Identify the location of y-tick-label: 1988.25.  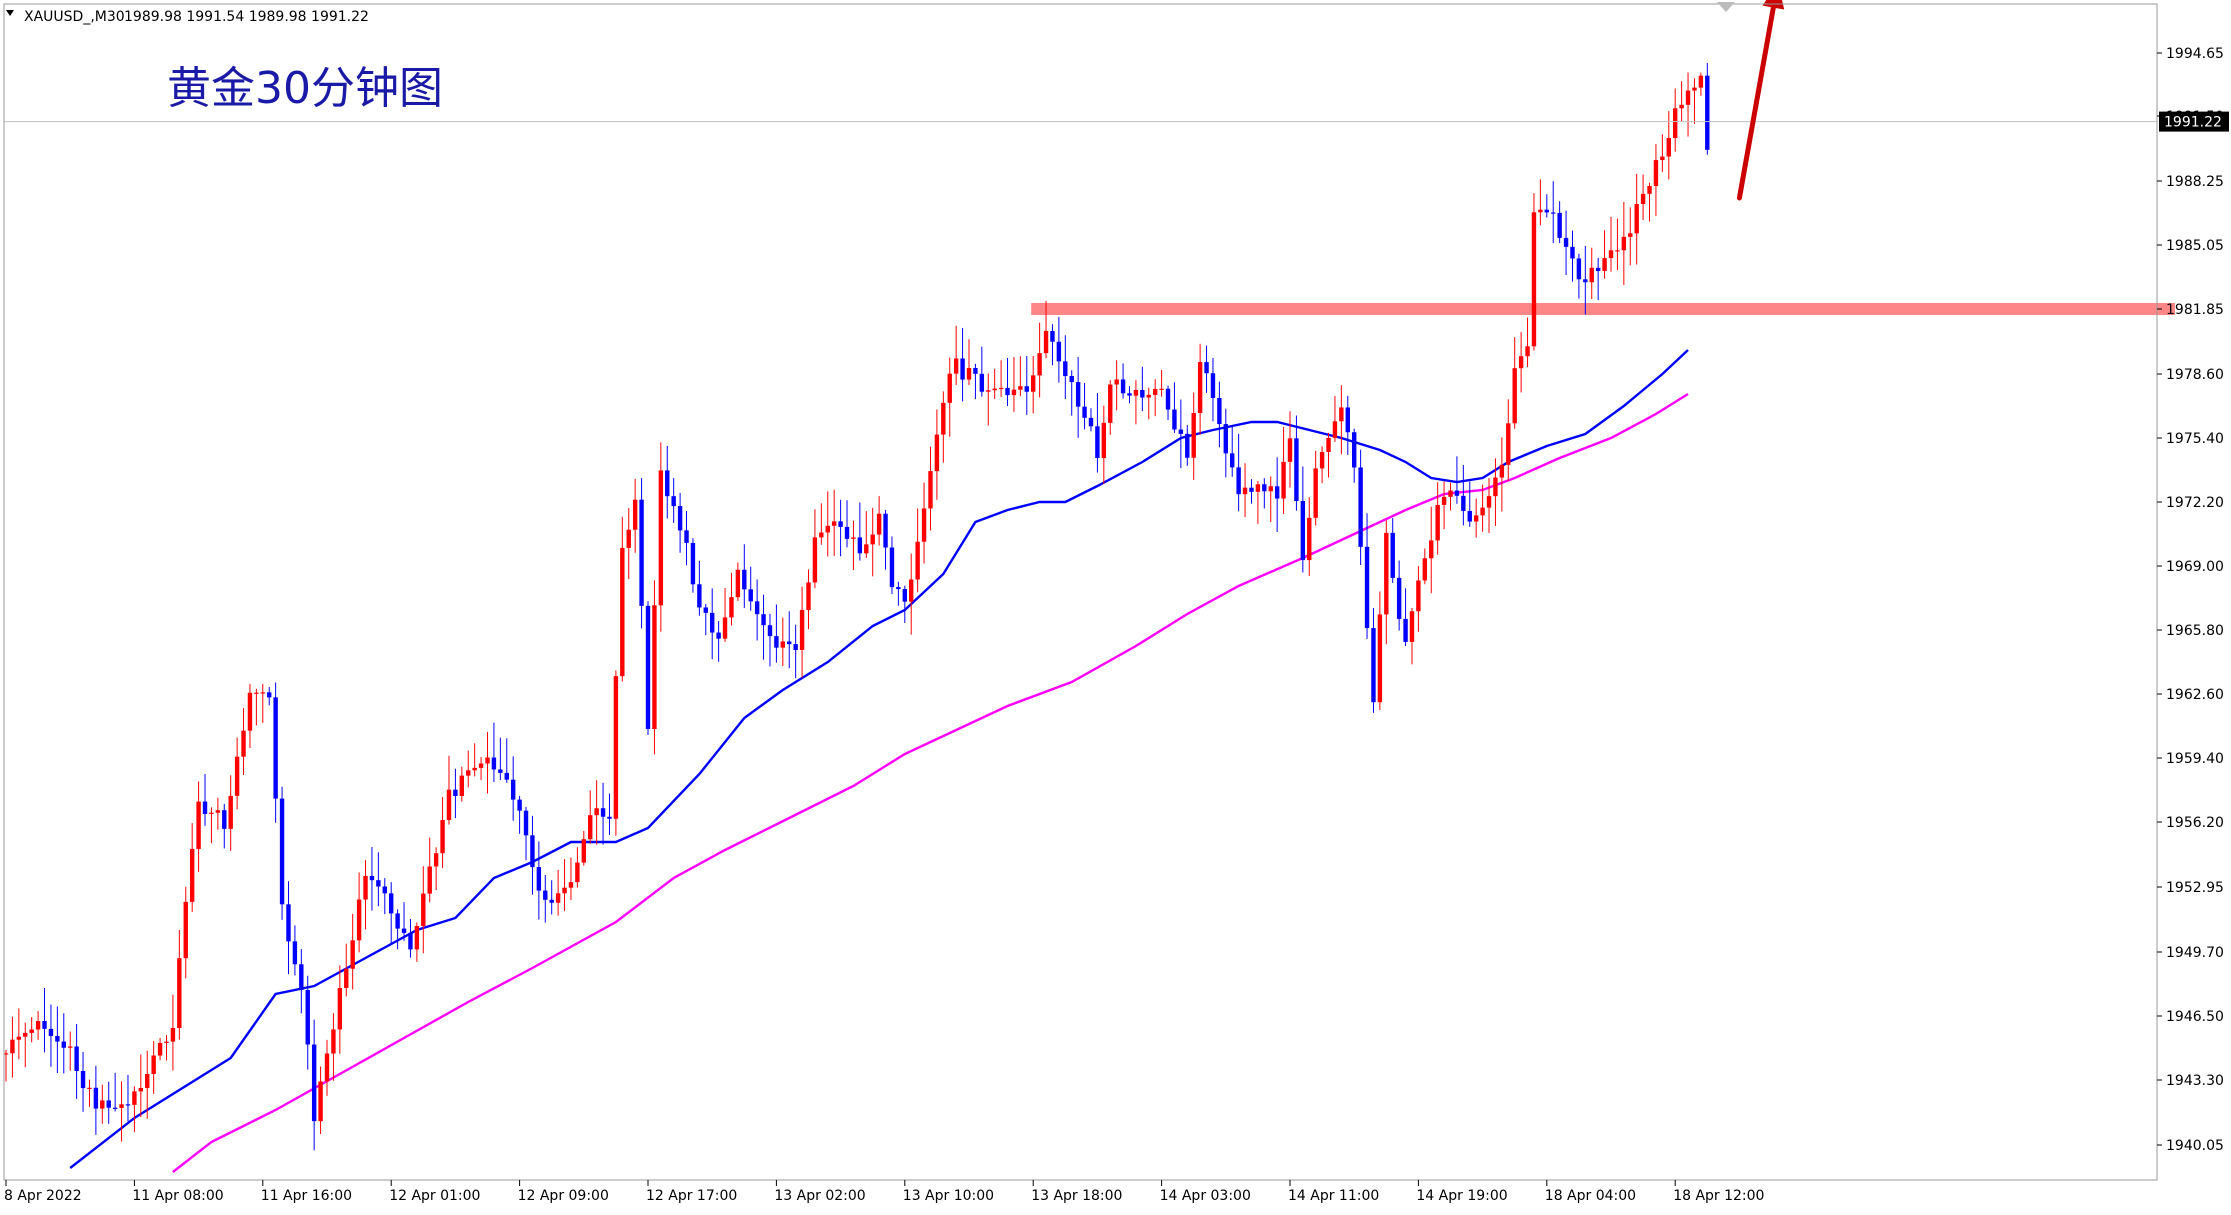
(2195, 182).